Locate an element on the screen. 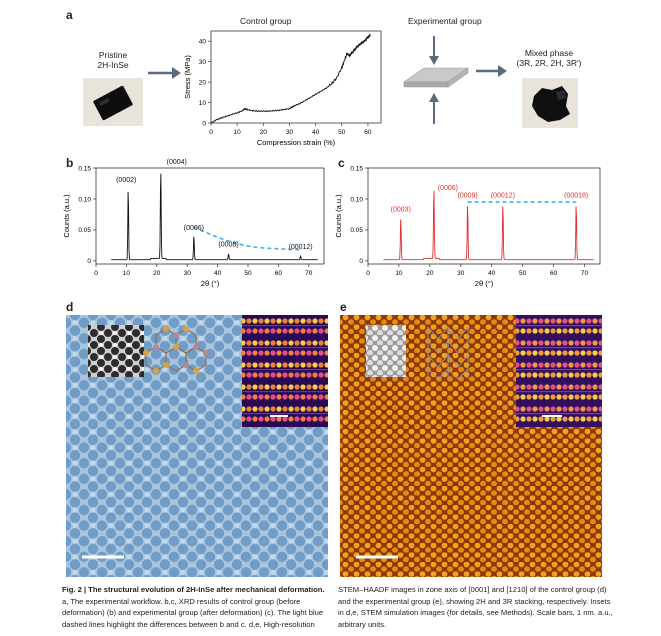 This screenshot has height=636, width=661. panel-b-label: b is located at coordinates (70, 163).